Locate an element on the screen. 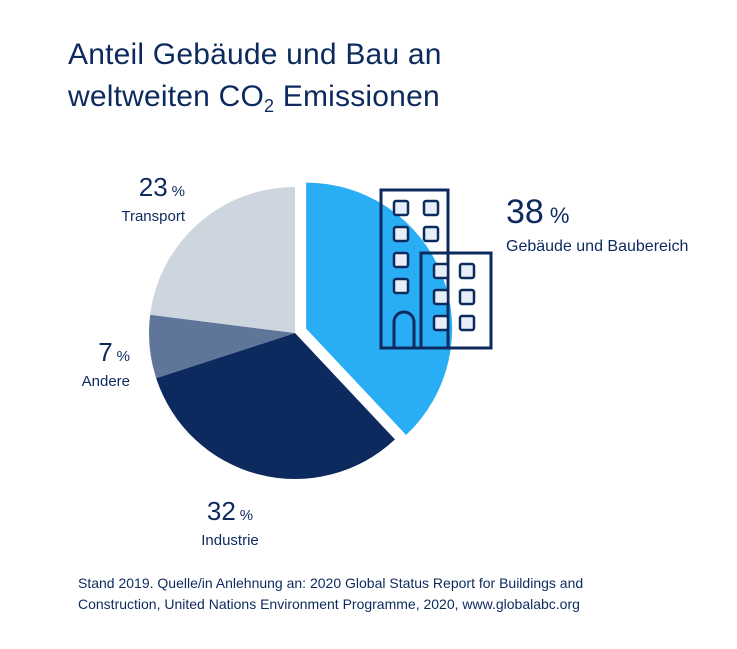 This screenshot has height=649, width=737. label-slice-2: 7% Andere is located at coordinates (85, 364).